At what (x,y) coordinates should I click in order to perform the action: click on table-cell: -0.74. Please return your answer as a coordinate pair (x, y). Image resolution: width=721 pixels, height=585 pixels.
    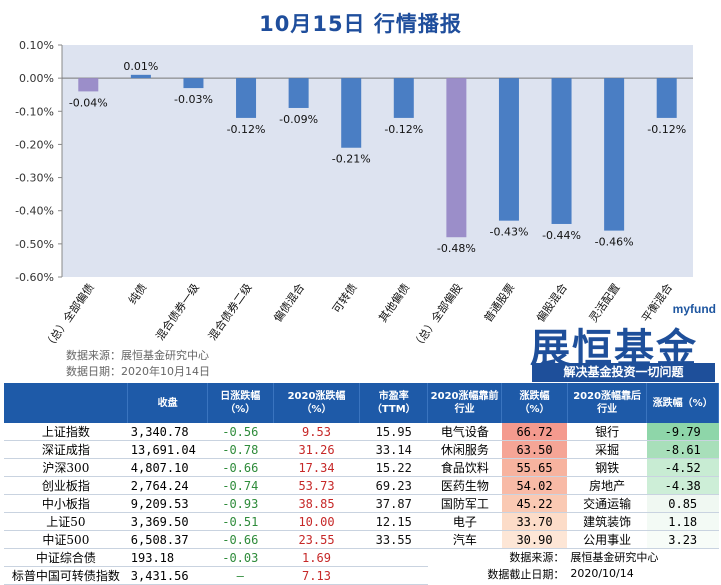
    Looking at the image, I should click on (240, 485).